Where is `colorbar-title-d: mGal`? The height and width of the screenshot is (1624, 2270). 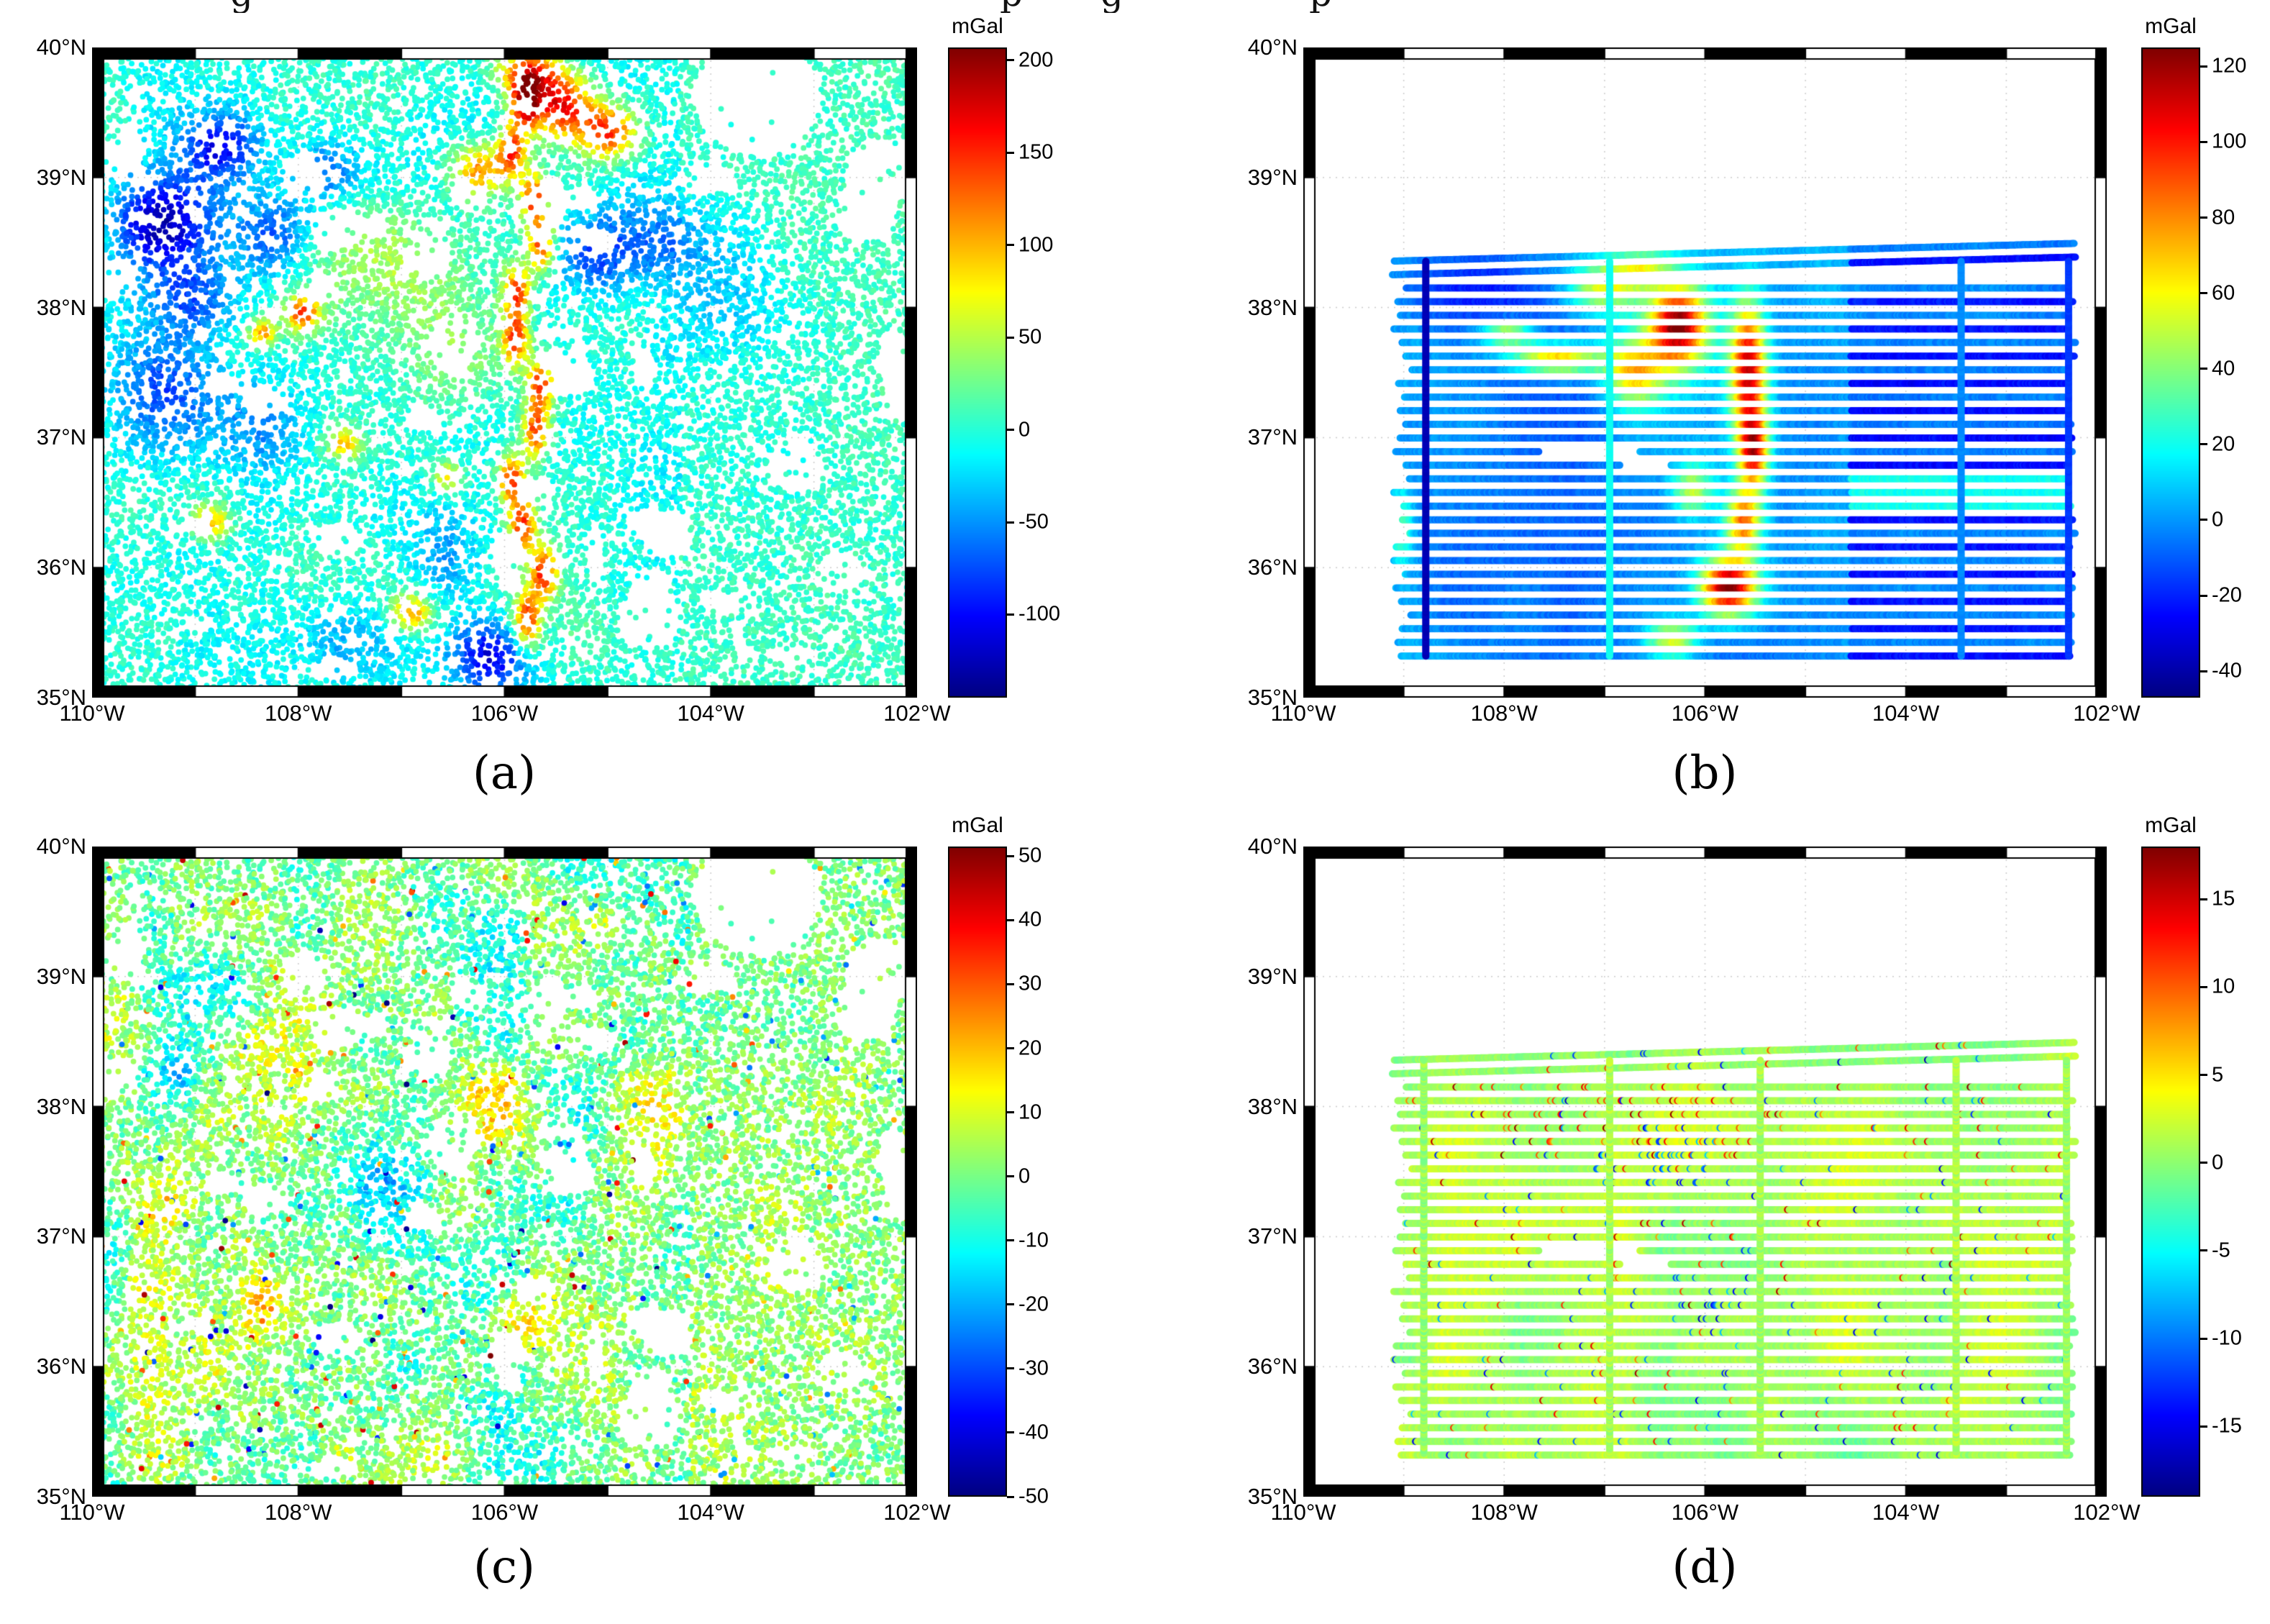 colorbar-title-d: mGal is located at coordinates (2171, 825).